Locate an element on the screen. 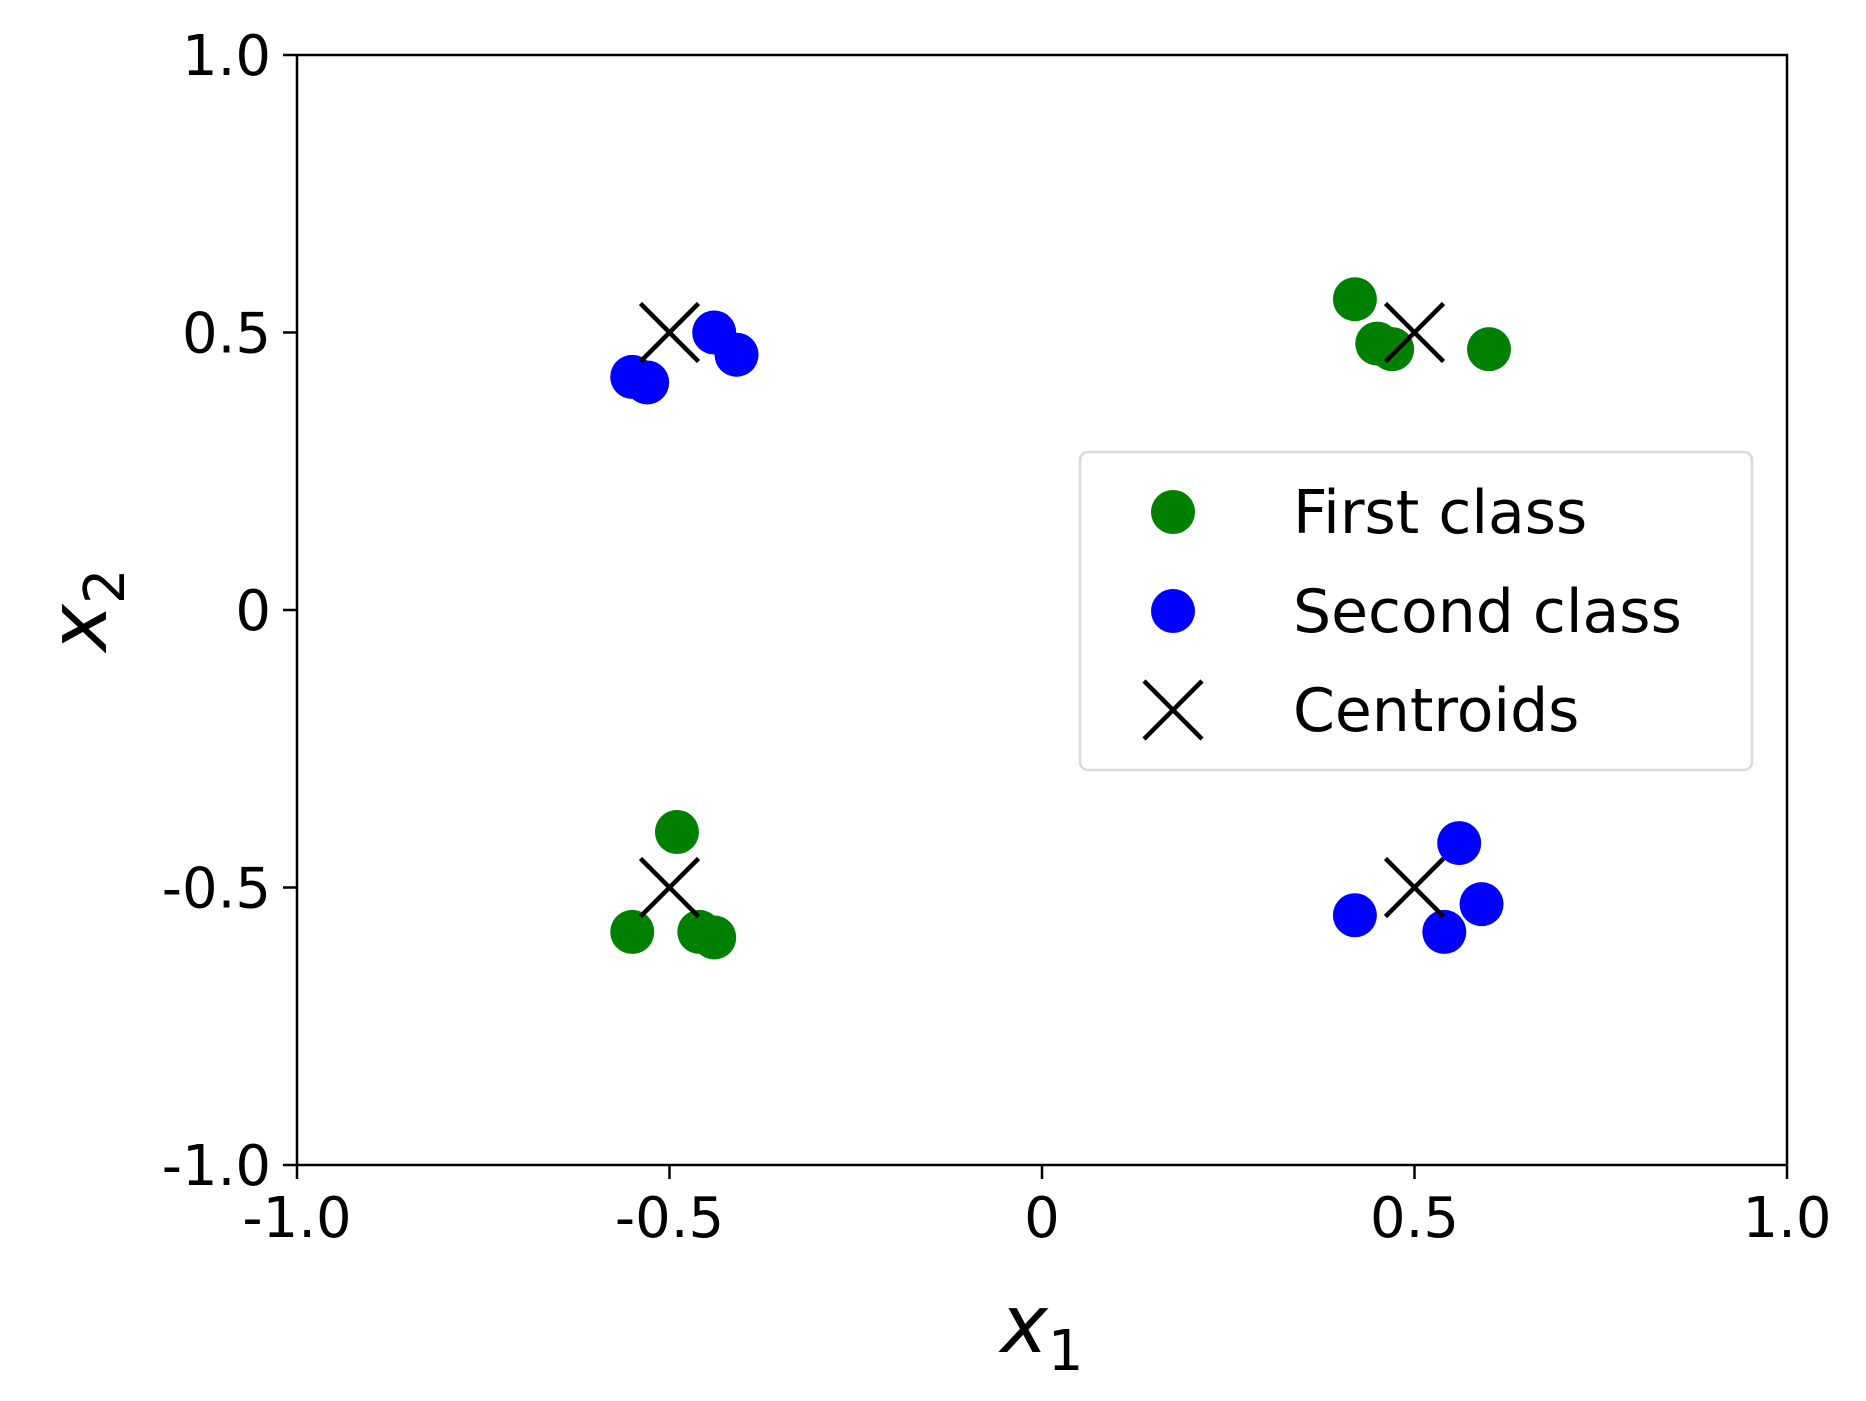 This screenshot has height=1401, width=1866. legend-marker-centroids is located at coordinates (1173, 710).